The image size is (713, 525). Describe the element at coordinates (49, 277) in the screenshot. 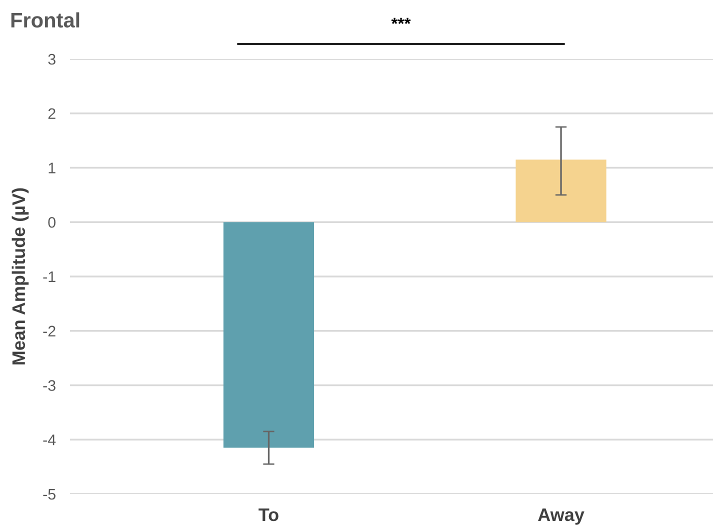

I see `y-tick-label: -1` at that location.